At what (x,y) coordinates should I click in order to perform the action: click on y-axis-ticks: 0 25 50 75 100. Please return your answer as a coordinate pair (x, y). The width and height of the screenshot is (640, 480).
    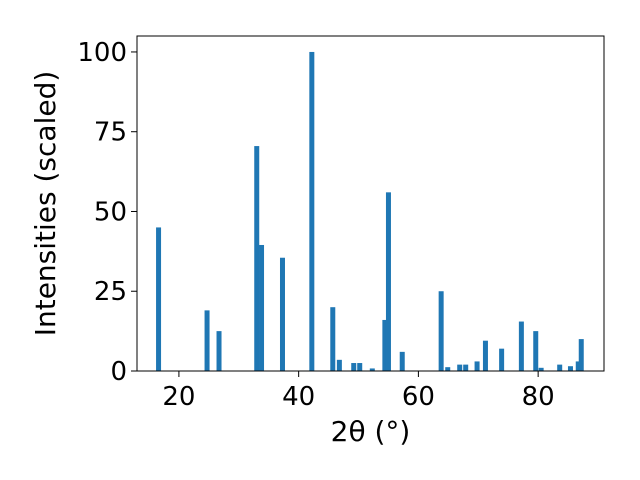
    Looking at the image, I should click on (107, 212).